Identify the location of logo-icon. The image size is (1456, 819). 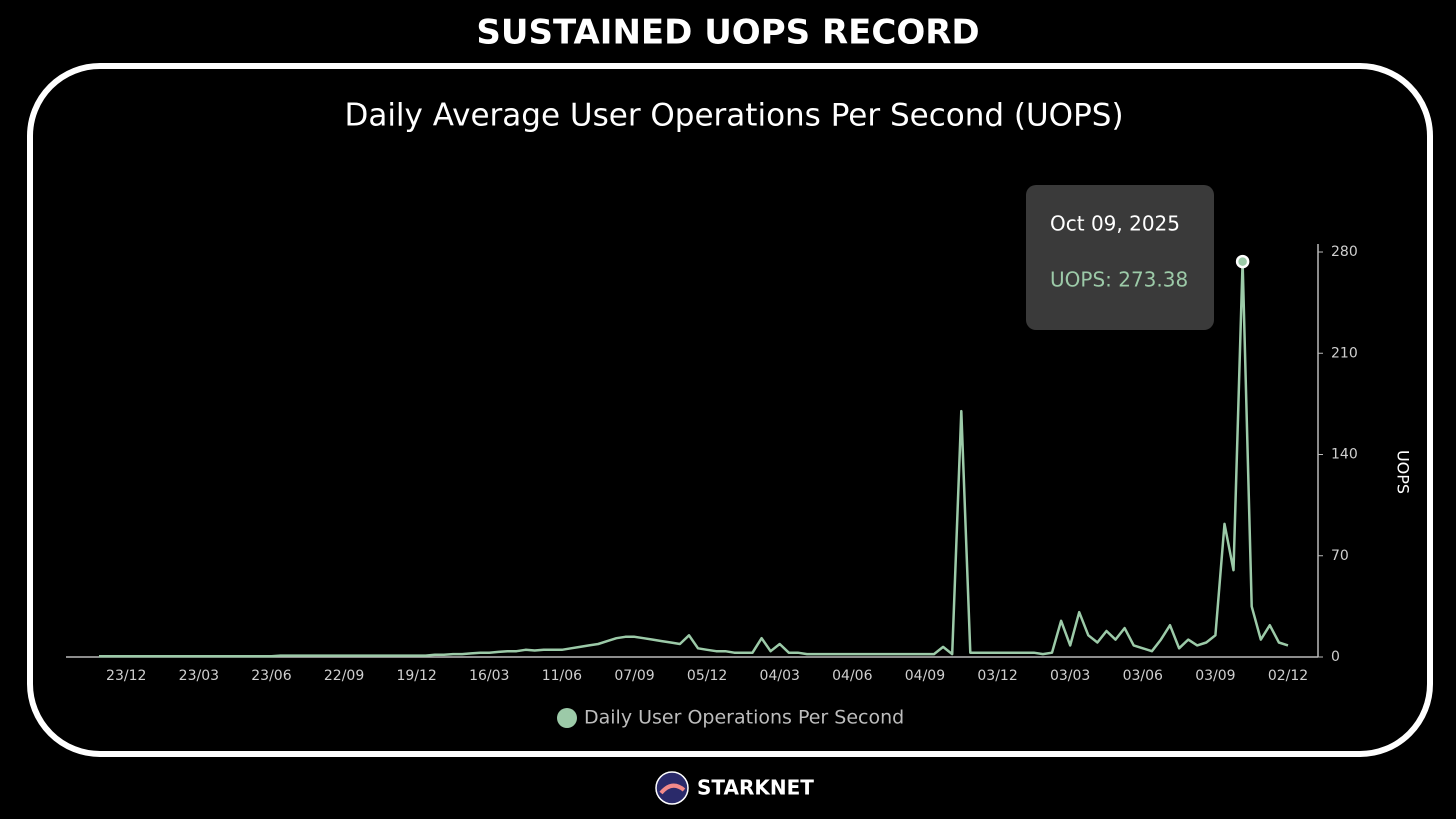
(672, 788).